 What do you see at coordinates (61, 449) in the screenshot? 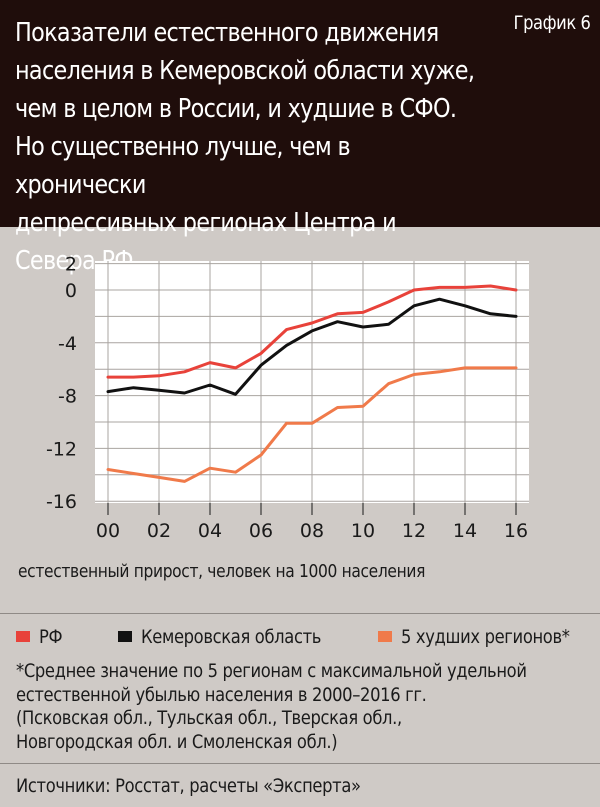
I see `y-tick-label: -12` at bounding box center [61, 449].